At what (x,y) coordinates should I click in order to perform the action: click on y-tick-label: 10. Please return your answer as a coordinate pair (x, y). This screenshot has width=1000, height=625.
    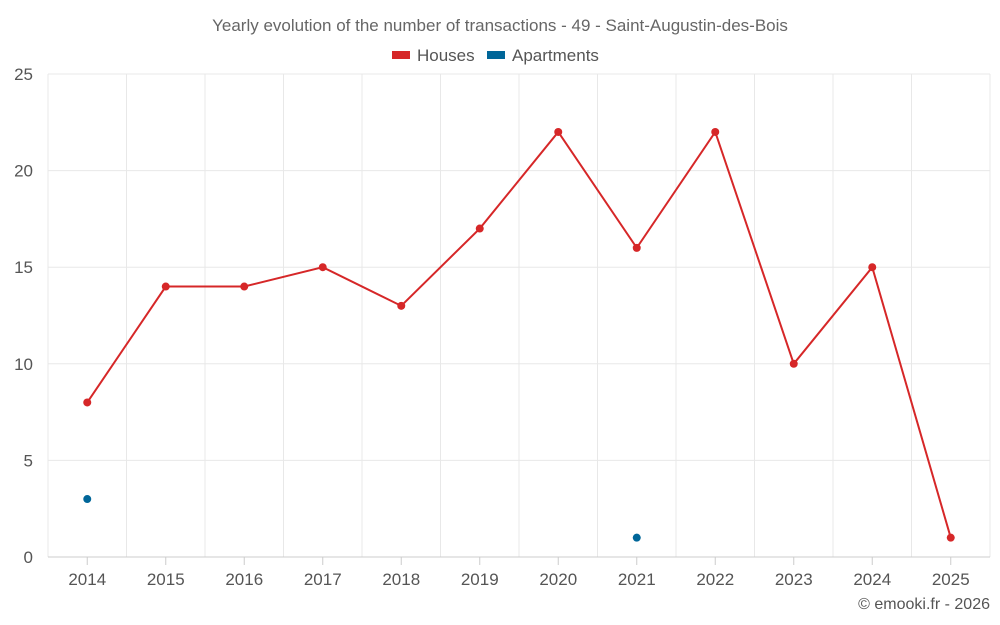
    Looking at the image, I should click on (23, 364).